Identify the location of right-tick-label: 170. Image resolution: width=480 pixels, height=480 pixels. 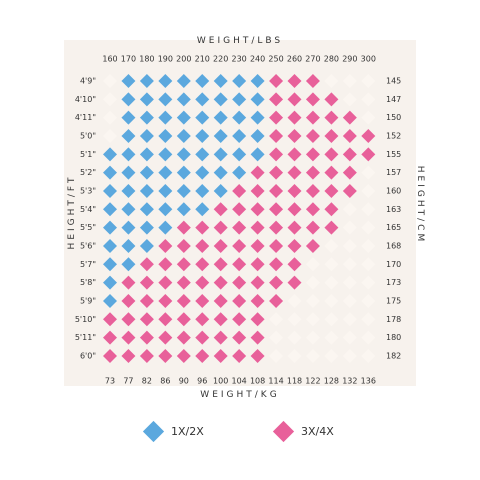
(393, 264).